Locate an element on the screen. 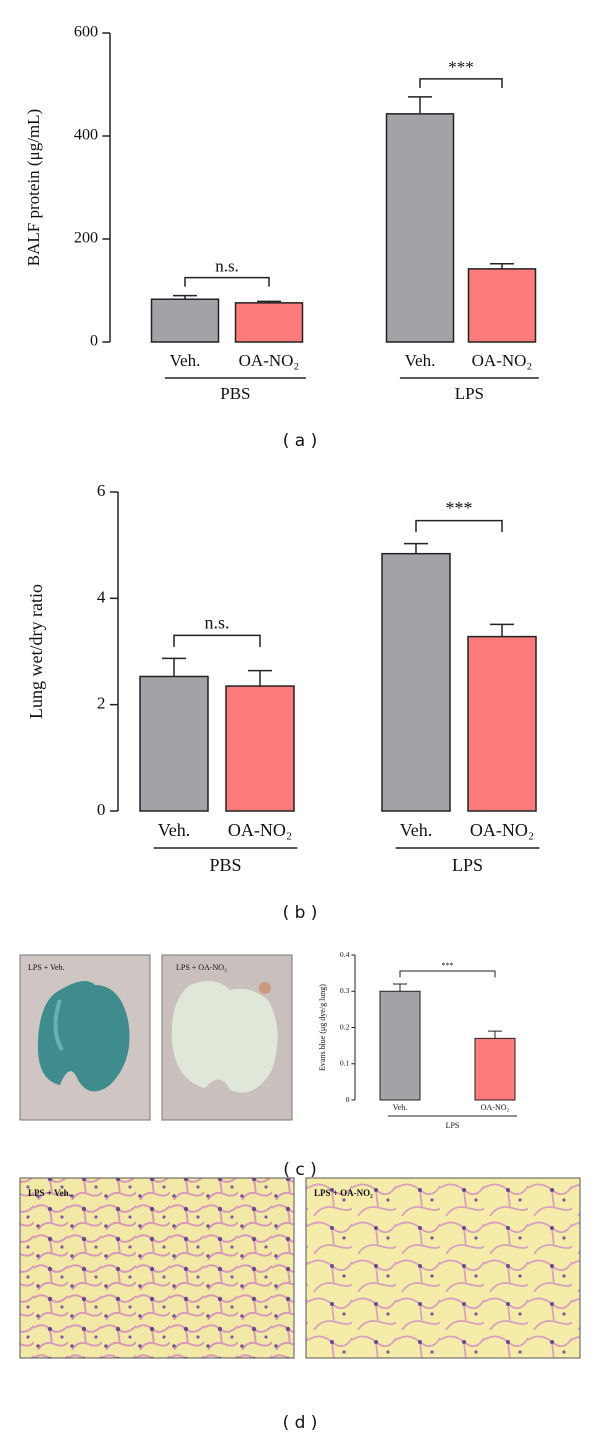 This screenshot has width=600, height=1443. y-axis-label: Evans blue (μg dye/g lung) is located at coordinates (322, 1027).